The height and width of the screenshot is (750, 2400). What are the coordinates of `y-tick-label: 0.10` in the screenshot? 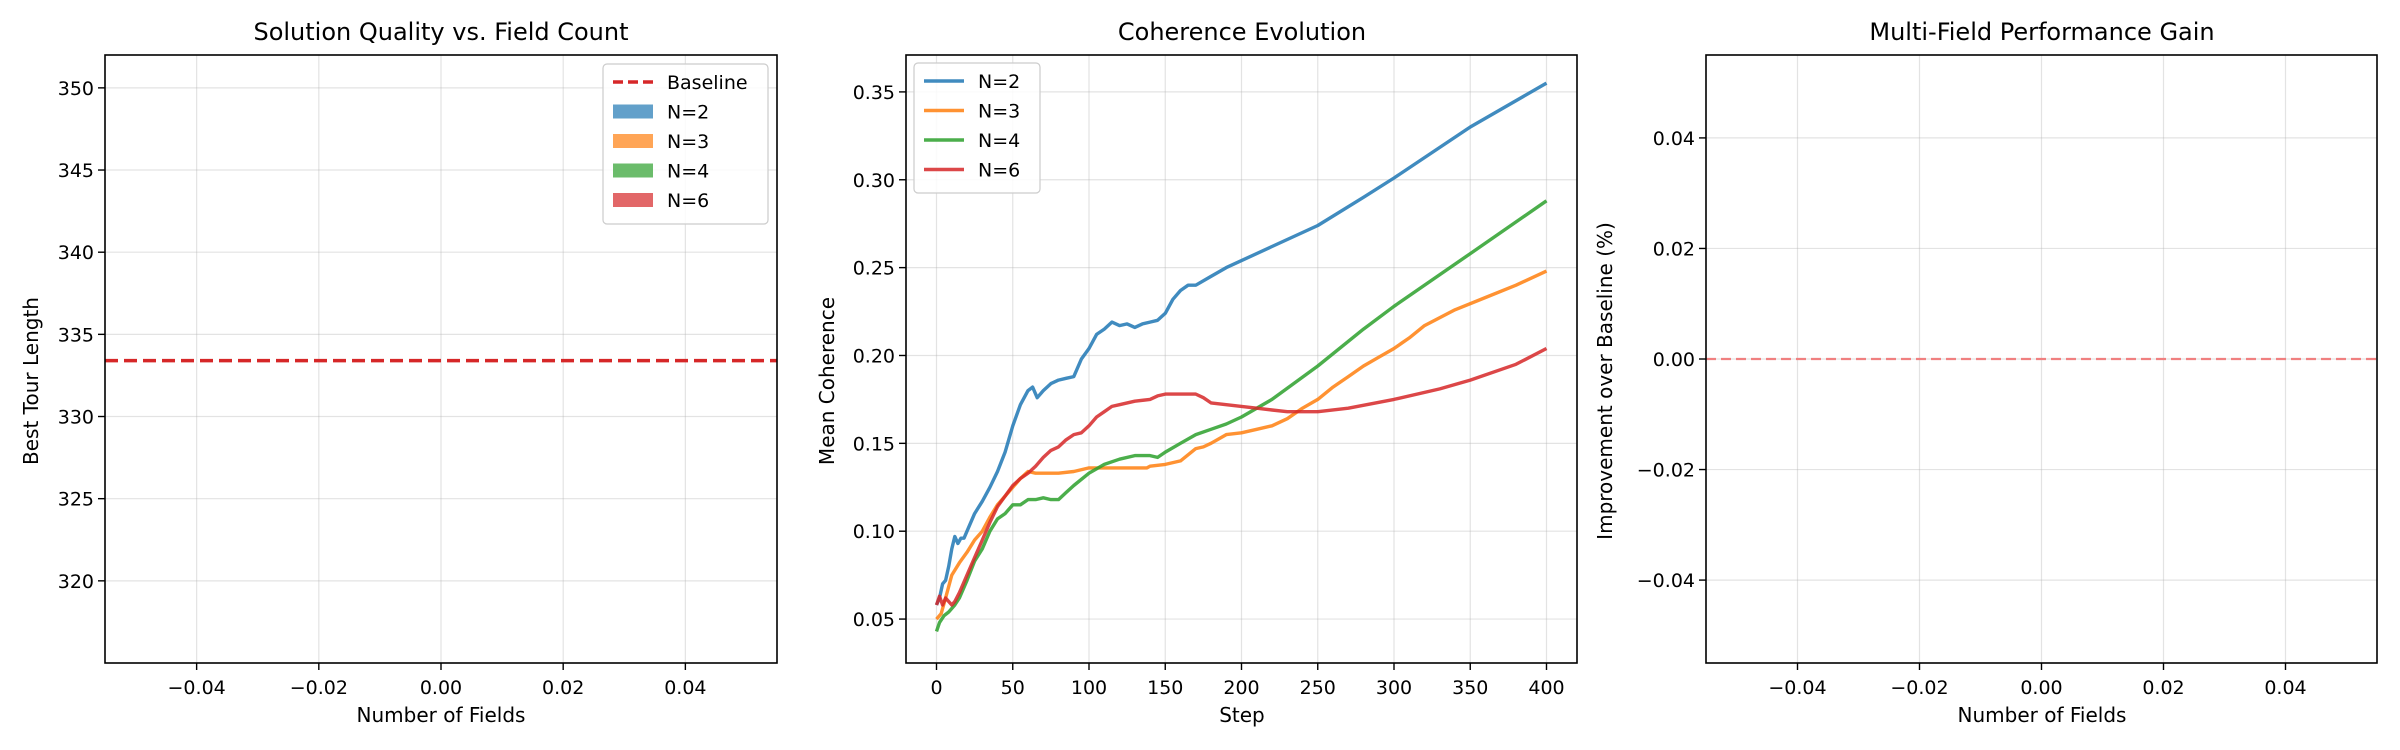 It's located at (874, 532).